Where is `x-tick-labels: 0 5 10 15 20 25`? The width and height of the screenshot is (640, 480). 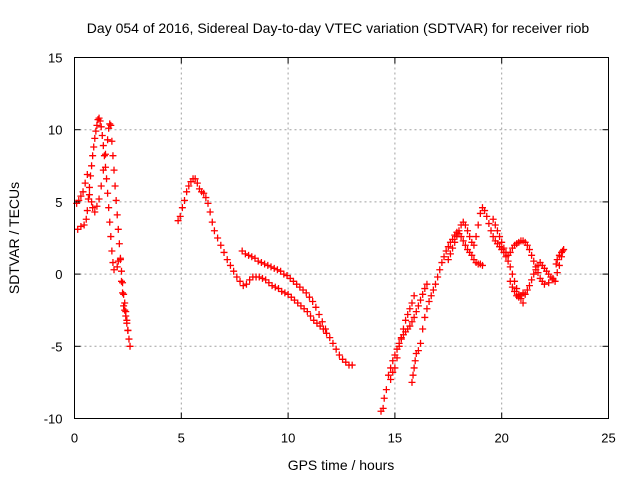
x-tick-labels: 0 5 10 15 20 25 is located at coordinates (343, 438).